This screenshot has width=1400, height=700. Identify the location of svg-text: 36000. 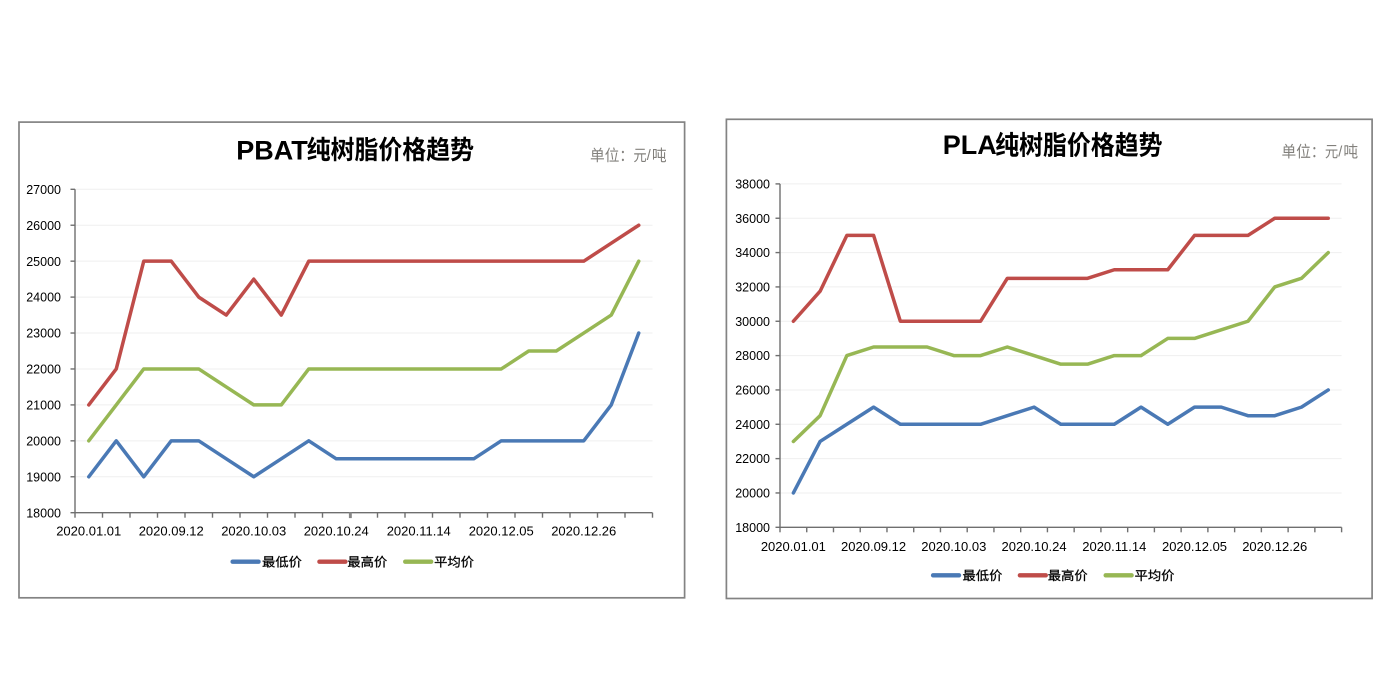
(752, 219).